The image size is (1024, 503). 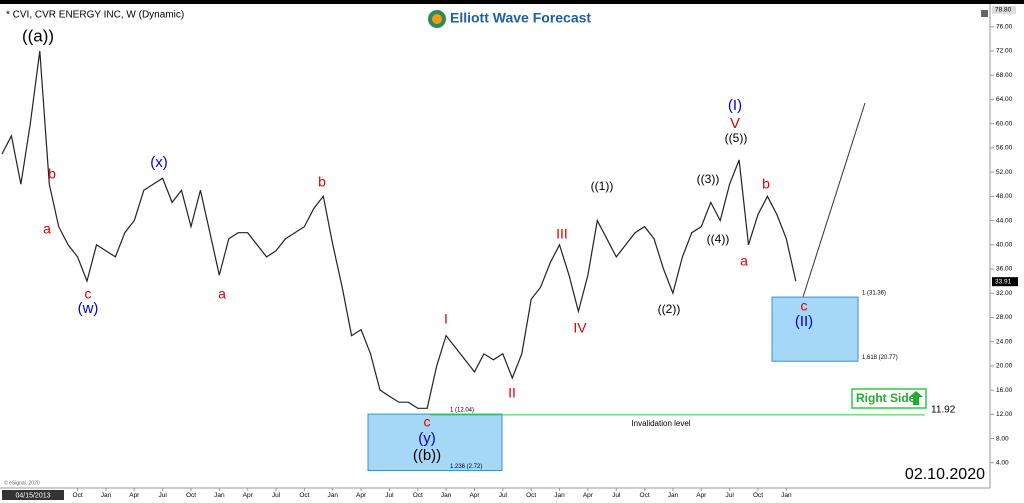 What do you see at coordinates (916, 398) in the screenshot?
I see `right-side-arrow` at bounding box center [916, 398].